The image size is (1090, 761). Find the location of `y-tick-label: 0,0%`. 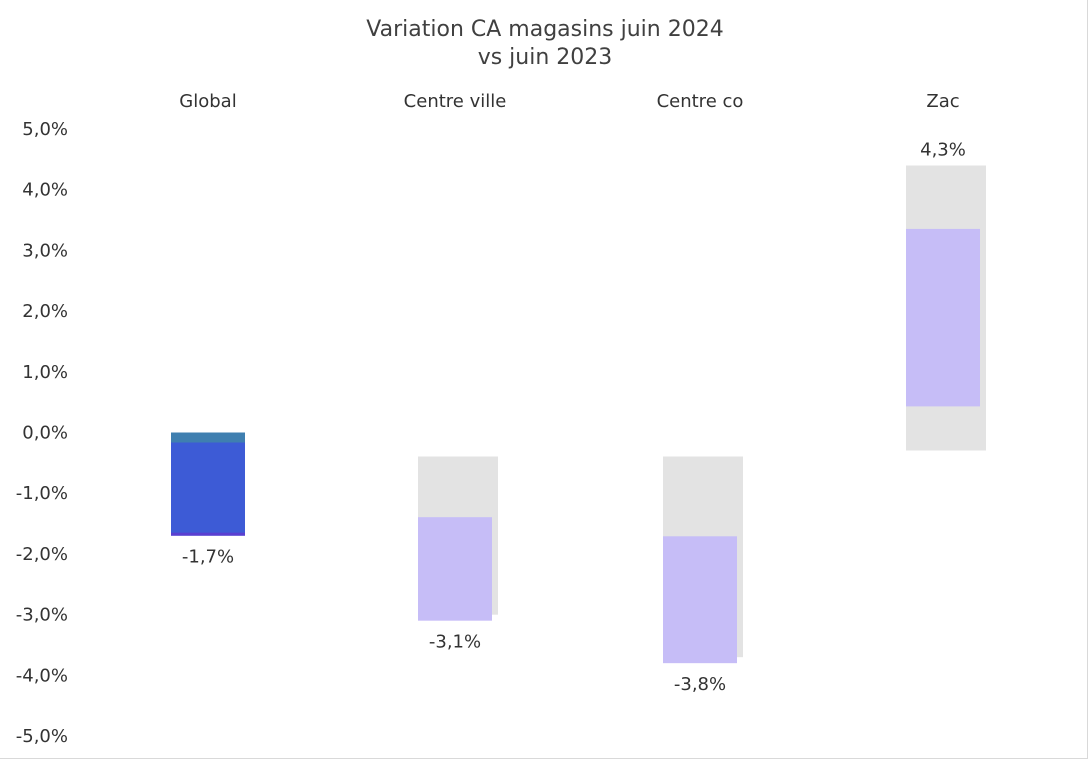

y-tick-label: 0,0% is located at coordinates (45, 433).